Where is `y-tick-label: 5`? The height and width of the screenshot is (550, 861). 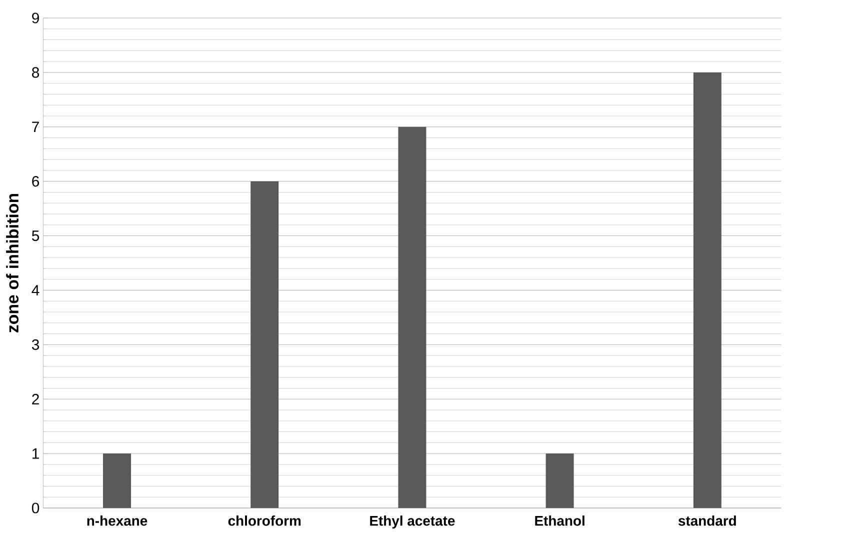
y-tick-label: 5 is located at coordinates (36, 235).